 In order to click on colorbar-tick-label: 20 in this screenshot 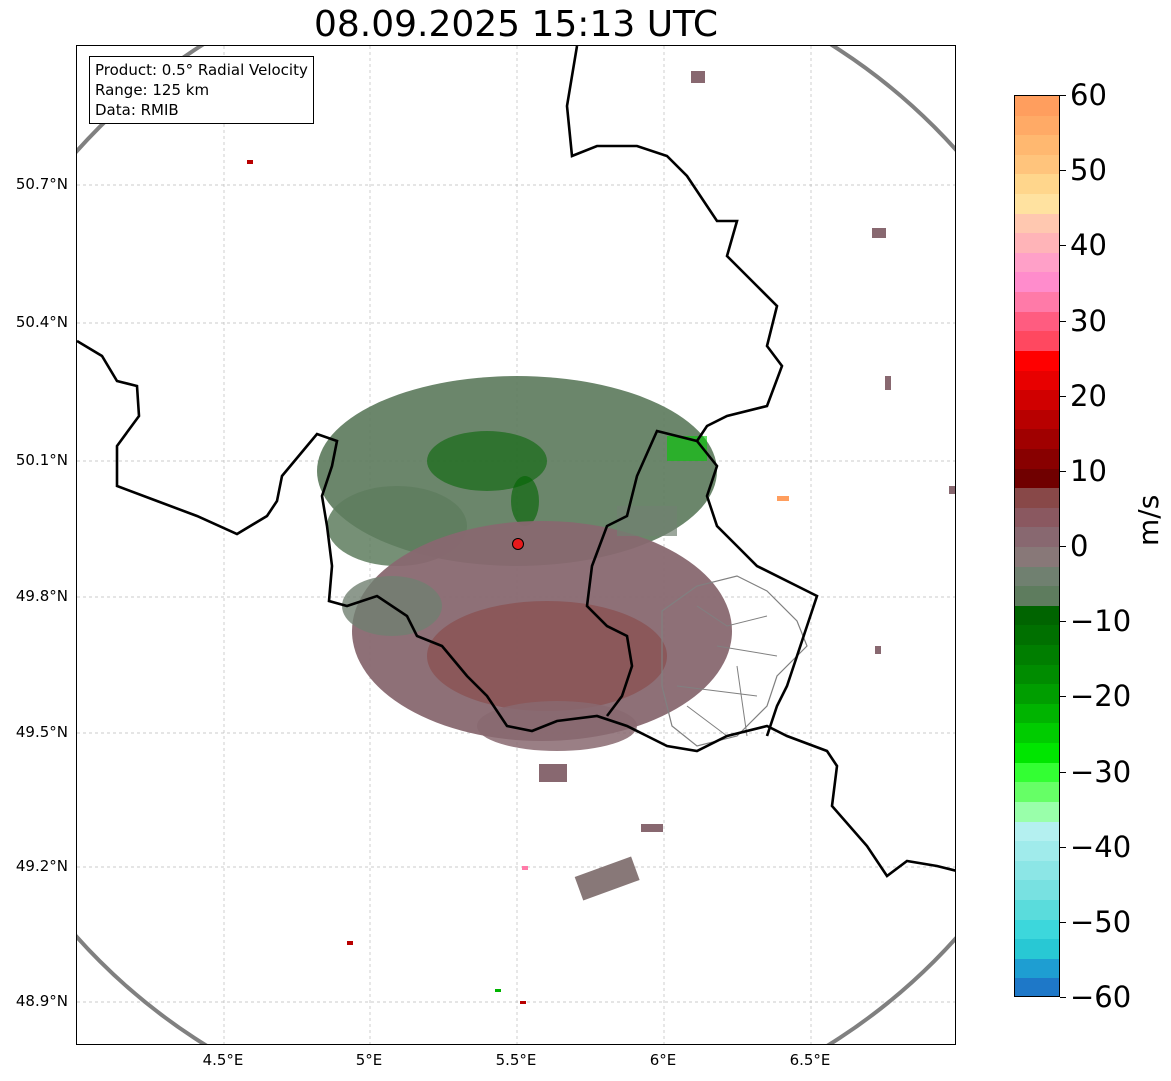, I will do `click(1088, 395)`.